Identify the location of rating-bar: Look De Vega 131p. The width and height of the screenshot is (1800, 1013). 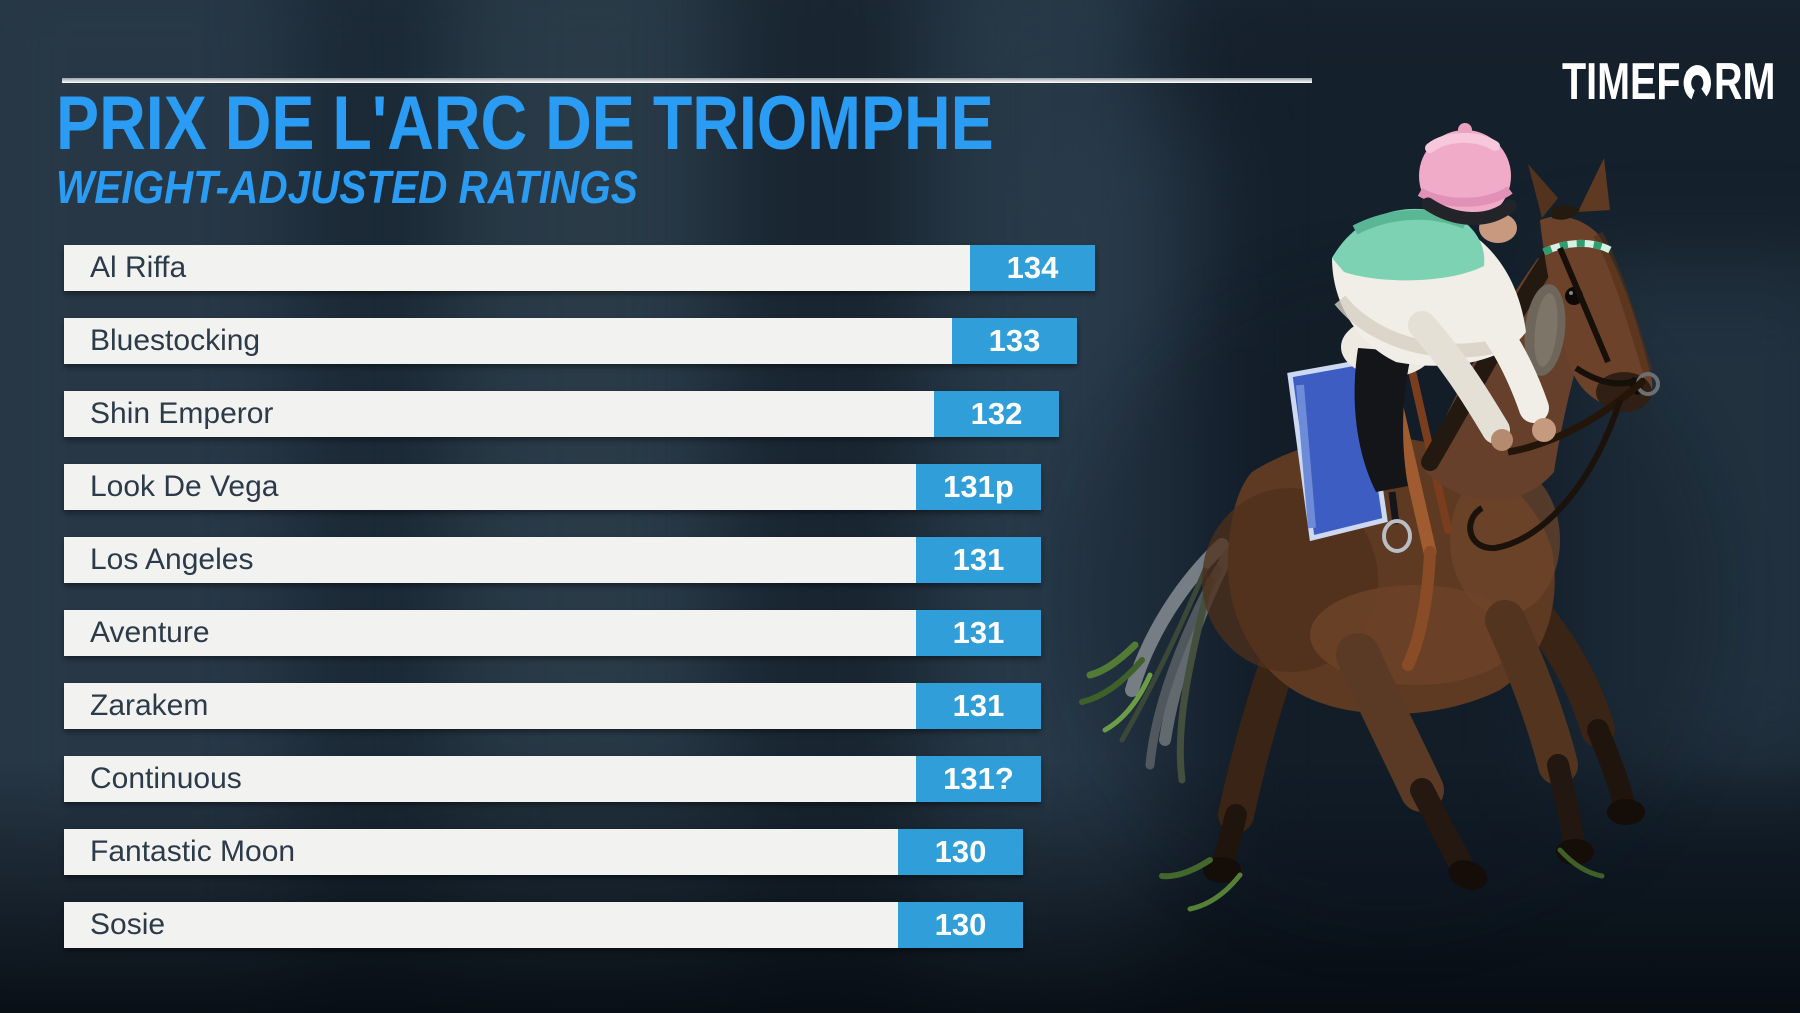
(552, 487).